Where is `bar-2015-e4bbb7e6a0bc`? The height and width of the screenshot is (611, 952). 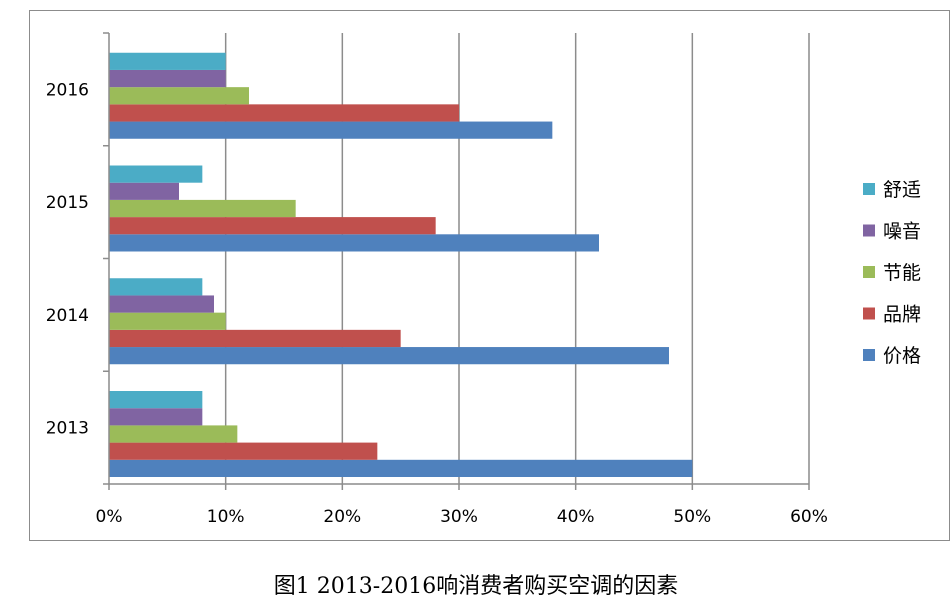
bar-2015-e4bbb7e6a0bc is located at coordinates (354, 243).